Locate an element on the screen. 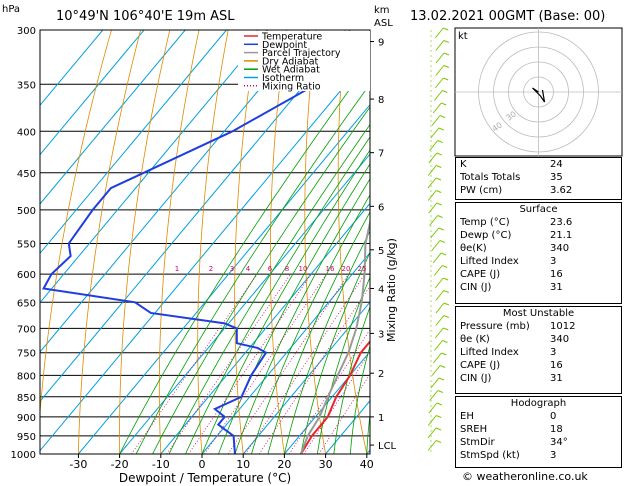 Image resolution: width=629 pixels, height=486 pixels. index-value: 24 is located at coordinates (556, 164).